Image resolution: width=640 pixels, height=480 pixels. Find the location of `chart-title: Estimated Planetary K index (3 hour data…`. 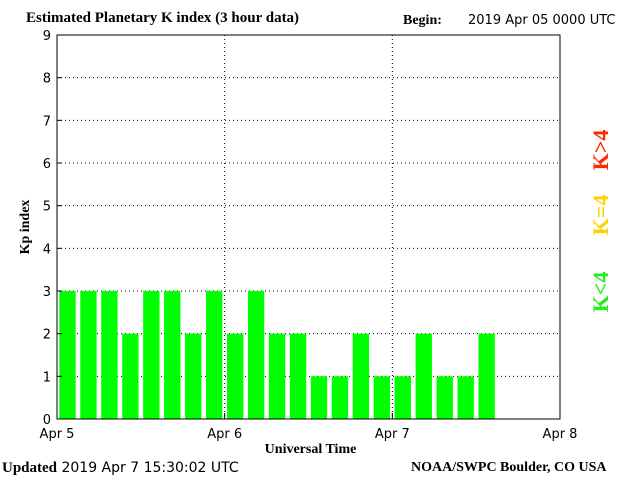

chart-title: Estimated Planetary K index (3 hour data… is located at coordinates (163, 18).